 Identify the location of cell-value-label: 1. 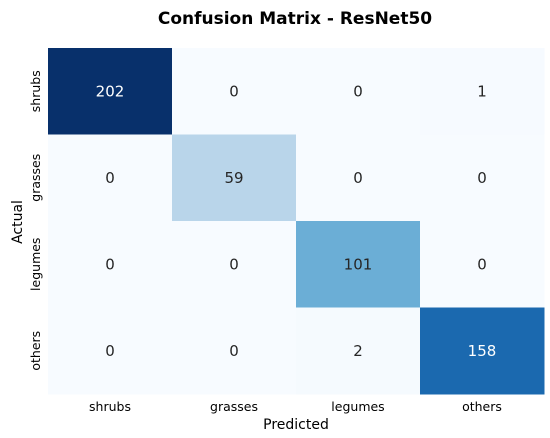
(482, 91).